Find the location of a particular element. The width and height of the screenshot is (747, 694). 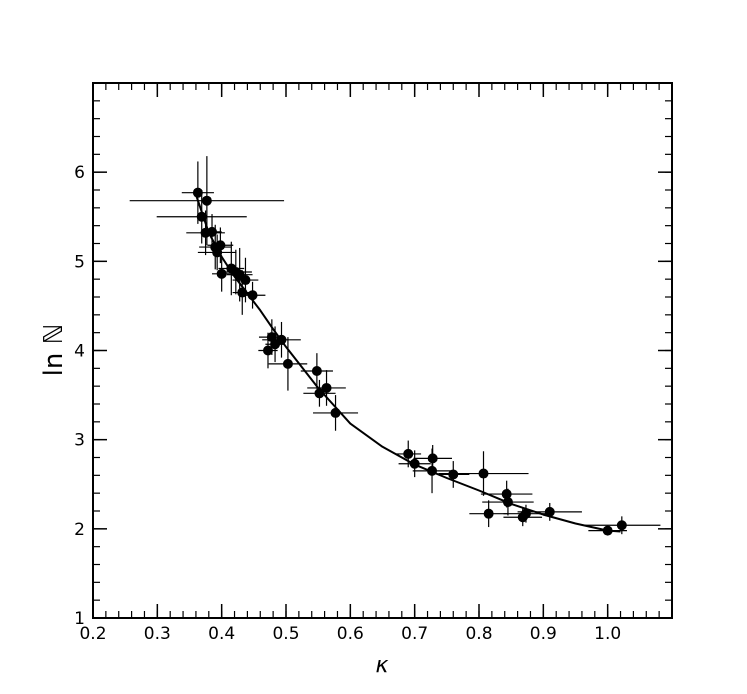

y-axis-label: ln ℕ is located at coordinates (54, 350).